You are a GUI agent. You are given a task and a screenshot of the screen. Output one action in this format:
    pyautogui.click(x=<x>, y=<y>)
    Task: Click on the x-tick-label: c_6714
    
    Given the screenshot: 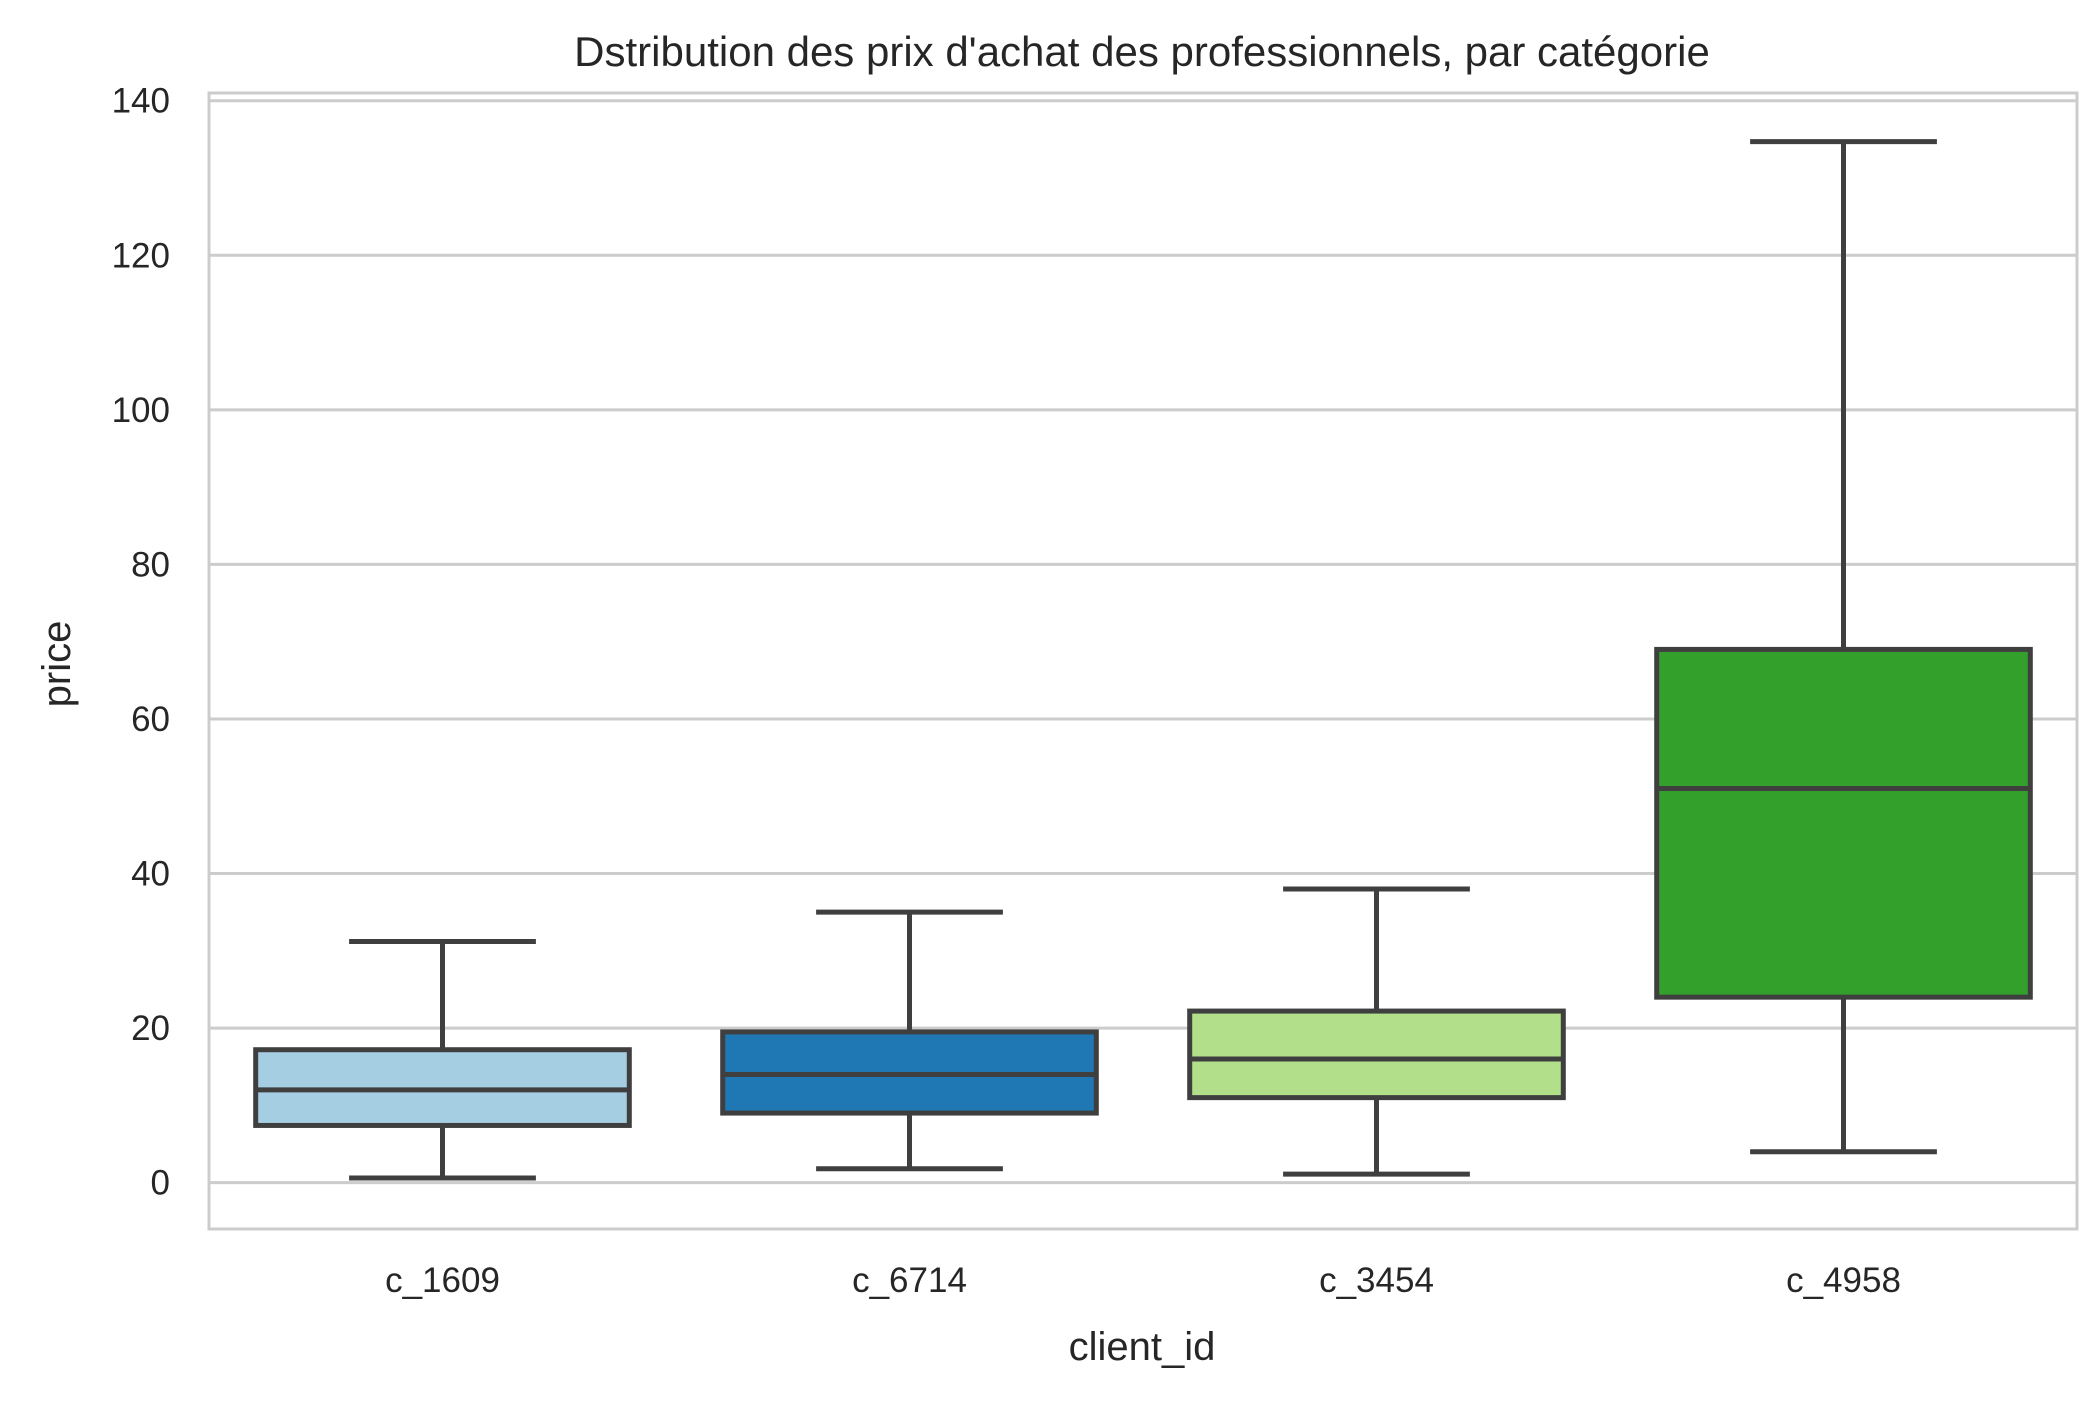 What is the action you would take?
    pyautogui.click(x=909, y=1280)
    